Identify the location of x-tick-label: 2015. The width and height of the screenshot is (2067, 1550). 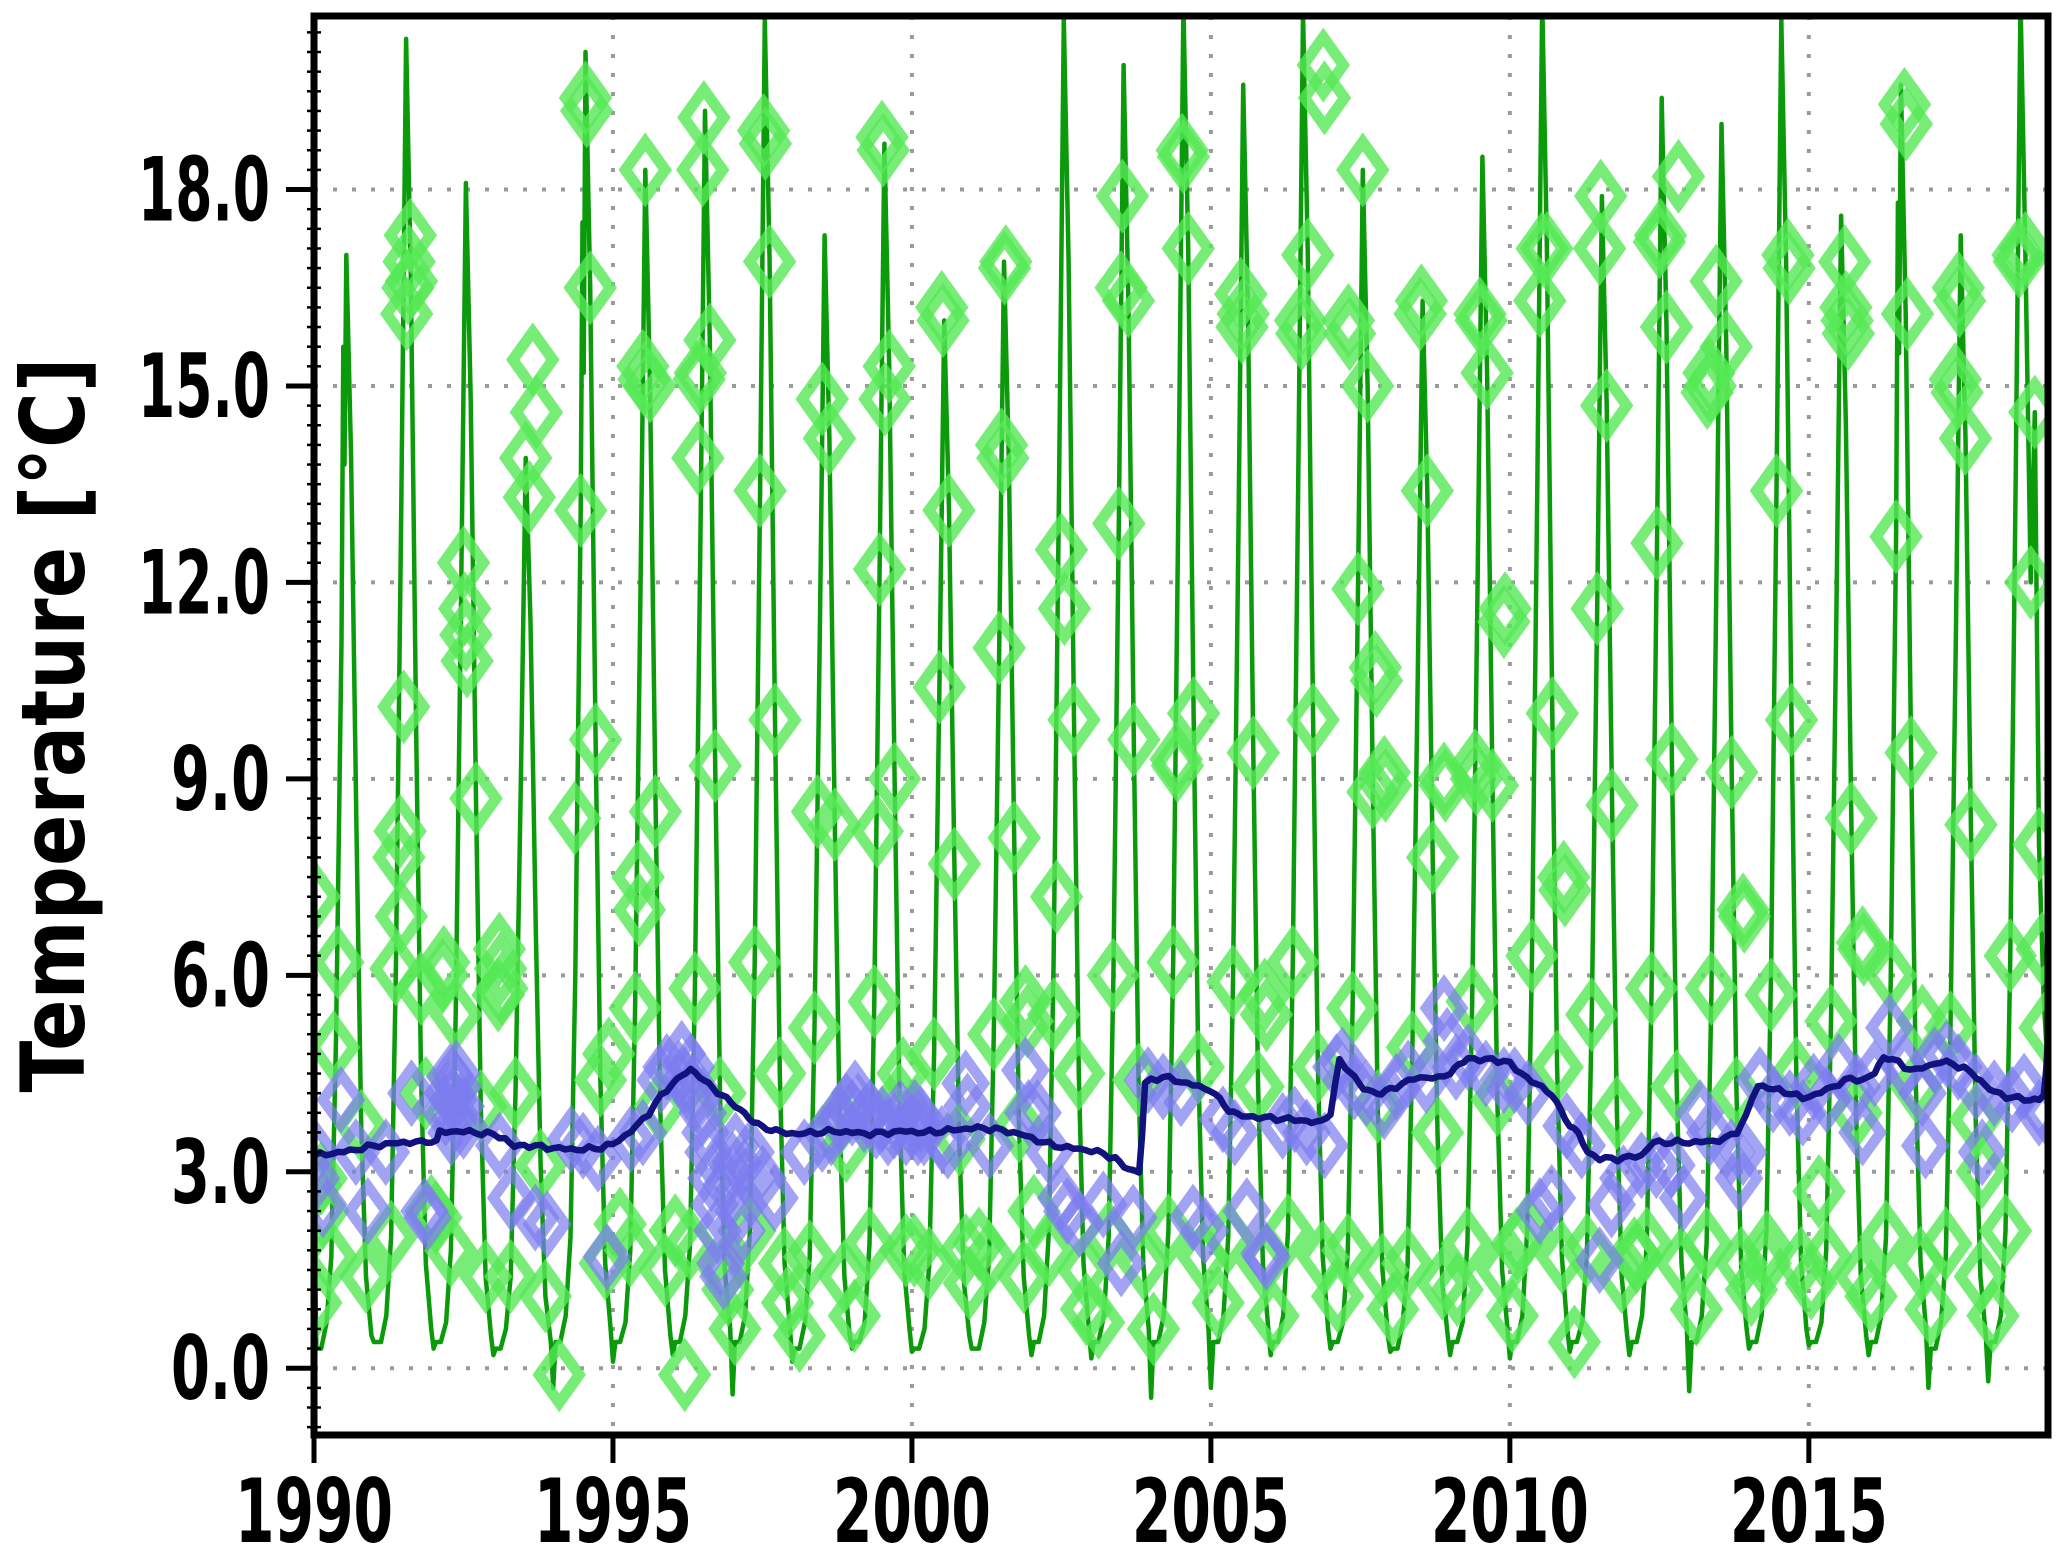
(1809, 1505).